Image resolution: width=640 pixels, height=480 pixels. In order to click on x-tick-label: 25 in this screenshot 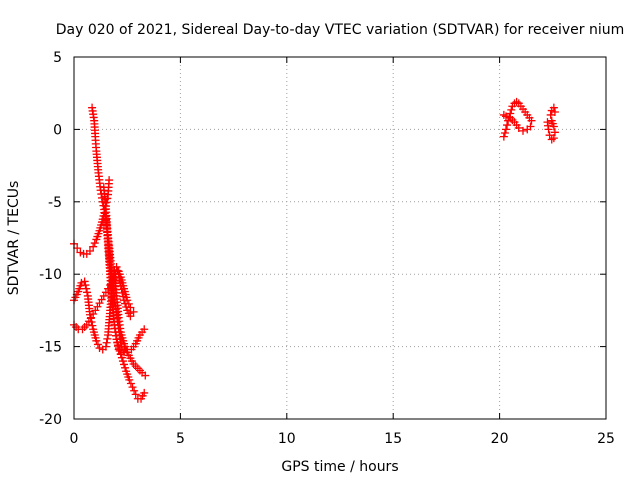, I will do `click(606, 439)`.